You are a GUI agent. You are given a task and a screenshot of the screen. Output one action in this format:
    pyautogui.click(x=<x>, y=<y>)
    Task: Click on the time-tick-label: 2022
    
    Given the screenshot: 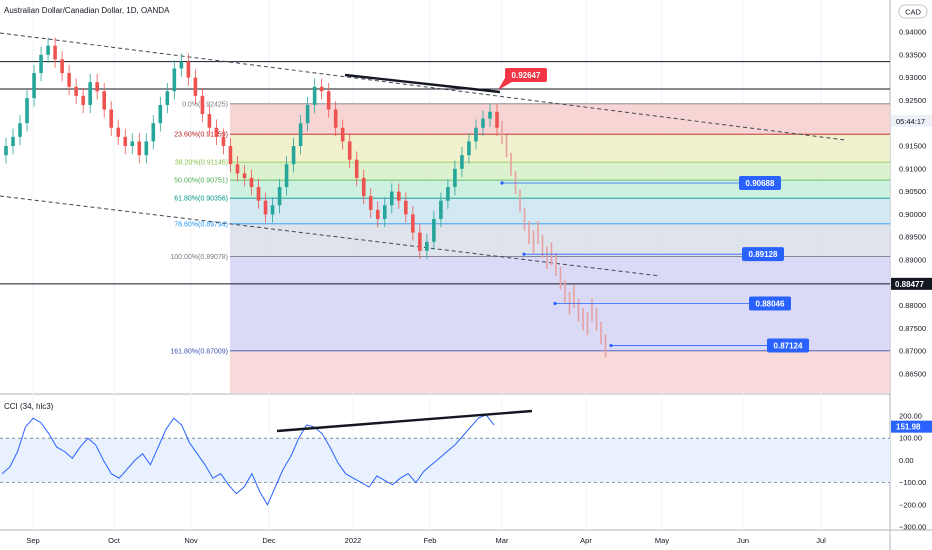 What is the action you would take?
    pyautogui.click(x=353, y=540)
    